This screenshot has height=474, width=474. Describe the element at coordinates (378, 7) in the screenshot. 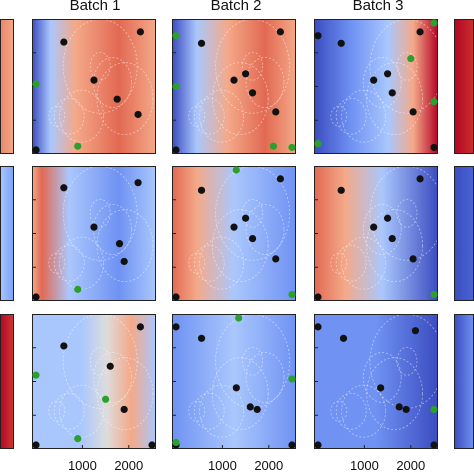

I see `column-title-batch-3: Batch 3` at that location.